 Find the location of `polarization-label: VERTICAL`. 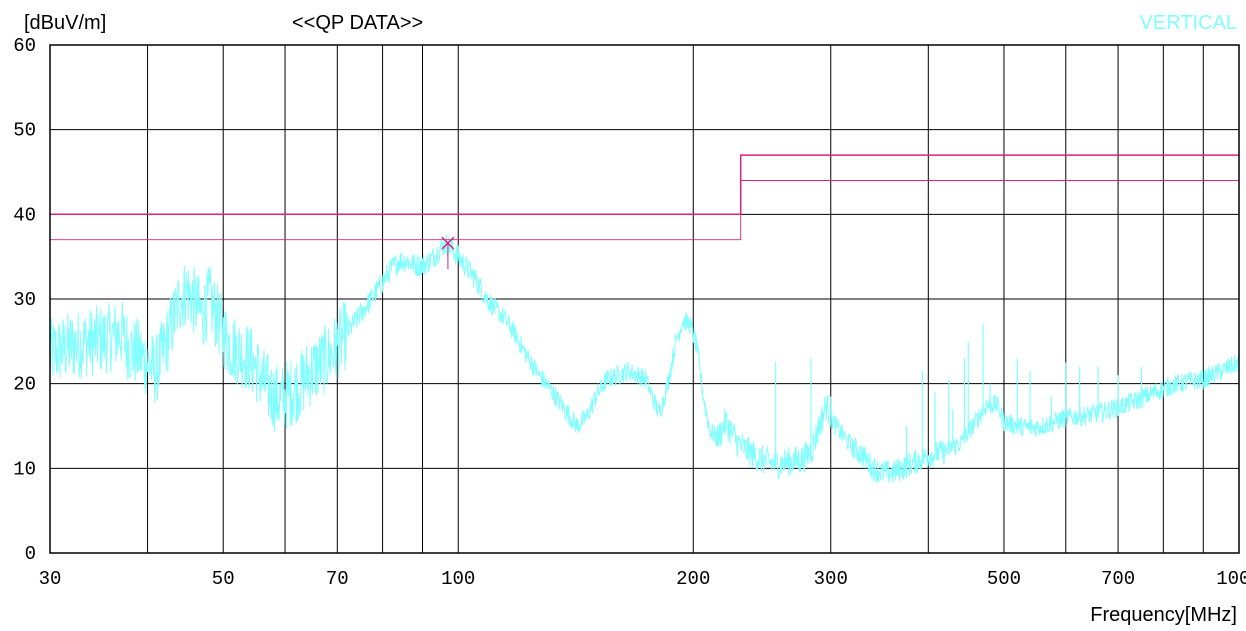

polarization-label: VERTICAL is located at coordinates (1188, 23).